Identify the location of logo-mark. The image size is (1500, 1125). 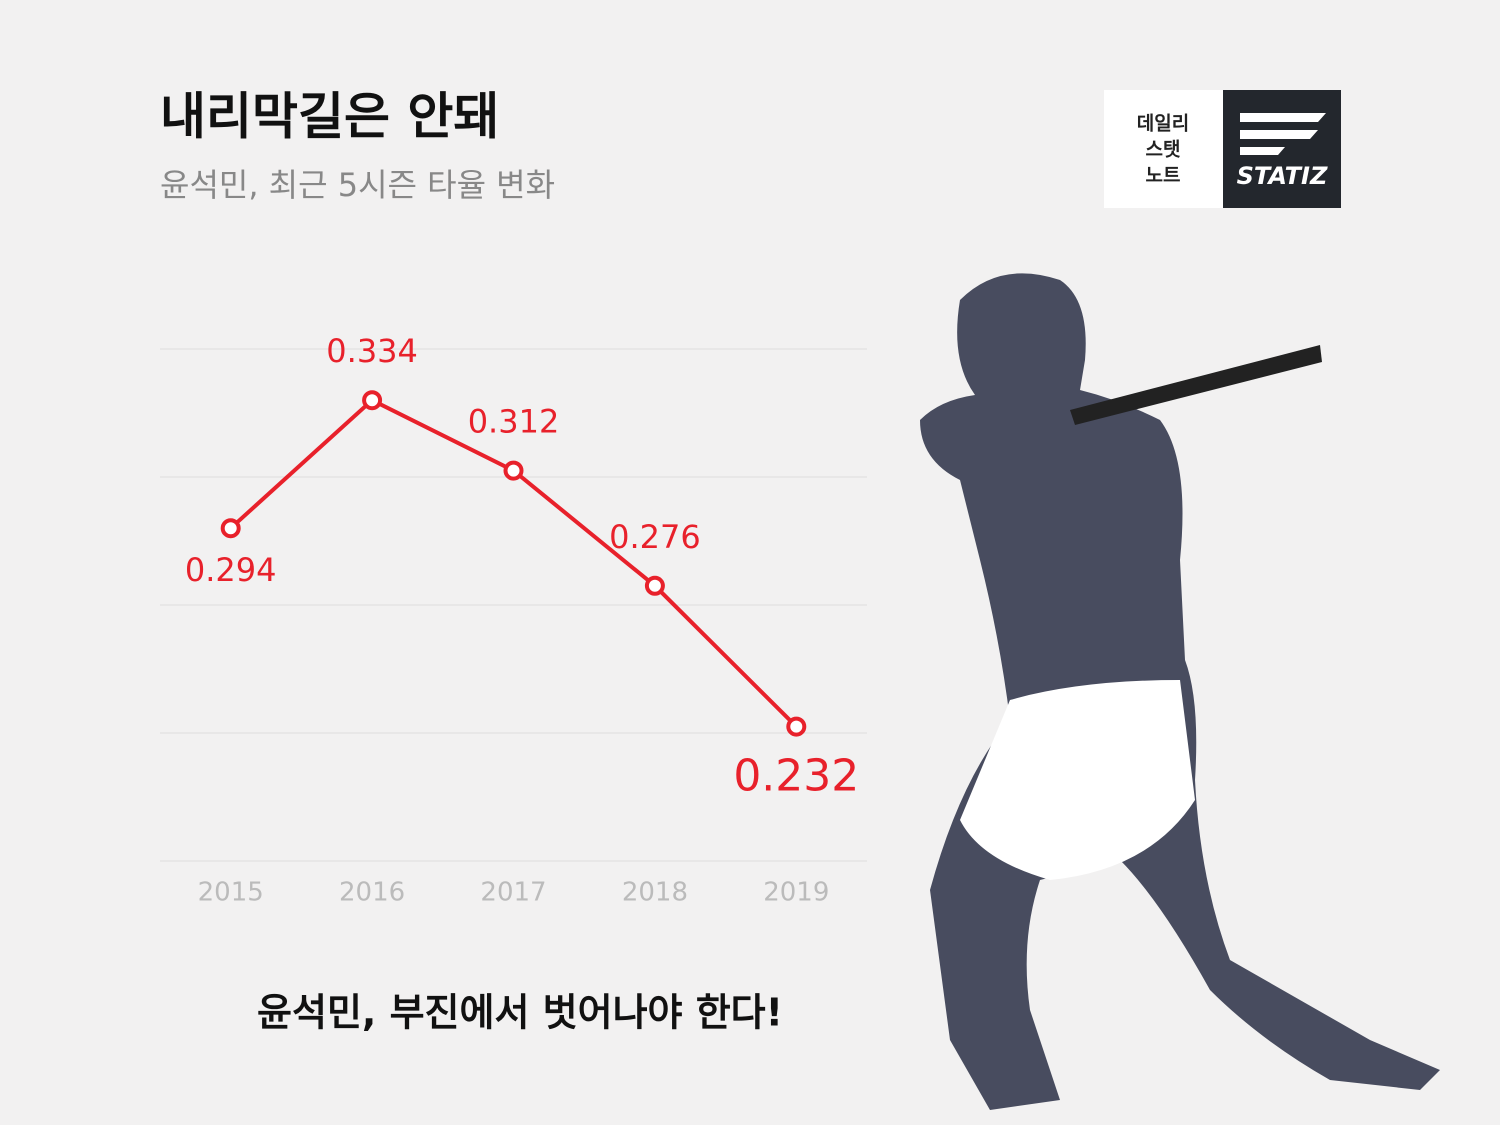
(1283, 134).